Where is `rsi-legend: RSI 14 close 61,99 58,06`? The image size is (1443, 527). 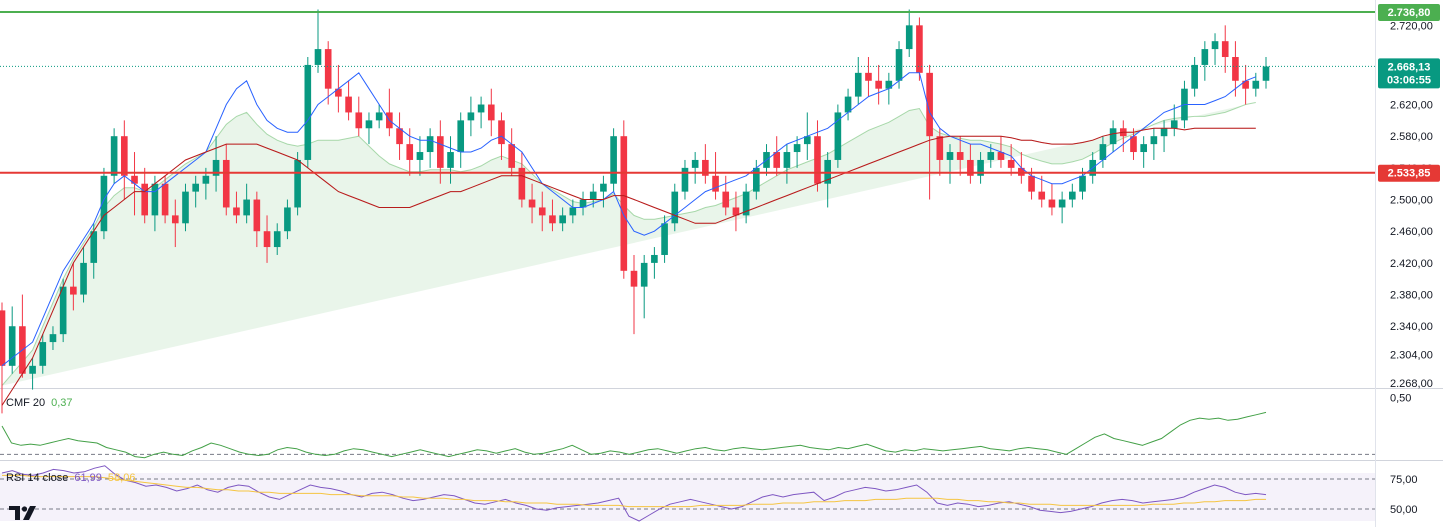 rsi-legend: RSI 14 close 61,99 58,06 is located at coordinates (73, 478).